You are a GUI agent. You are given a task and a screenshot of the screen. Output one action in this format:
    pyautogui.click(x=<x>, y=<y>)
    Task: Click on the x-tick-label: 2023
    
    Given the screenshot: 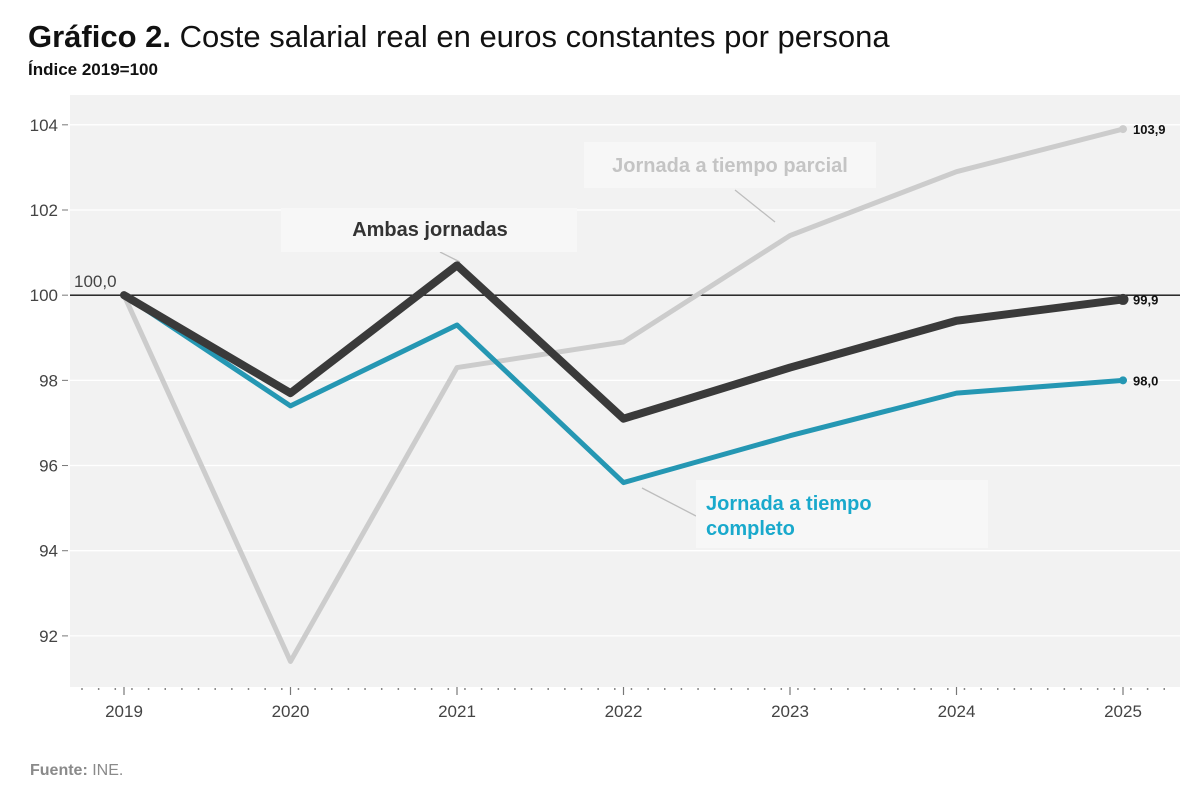 What is the action you would take?
    pyautogui.click(x=790, y=711)
    